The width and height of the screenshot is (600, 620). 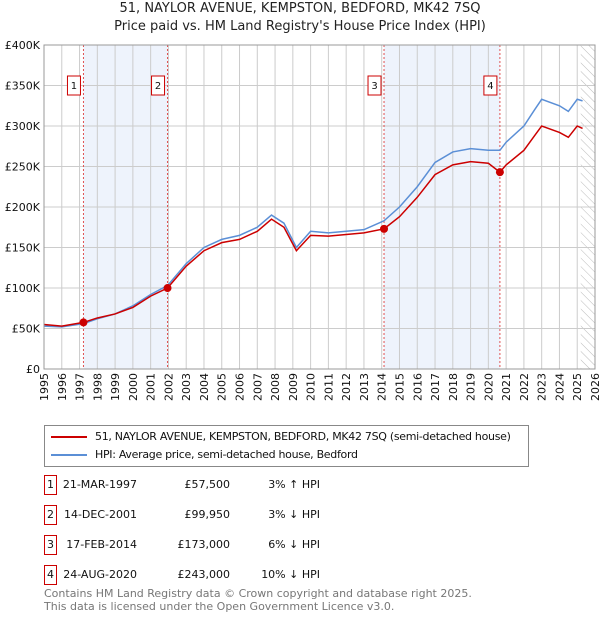 What do you see at coordinates (23, 207) in the screenshot?
I see `y-tick-label: £200K` at bounding box center [23, 207].